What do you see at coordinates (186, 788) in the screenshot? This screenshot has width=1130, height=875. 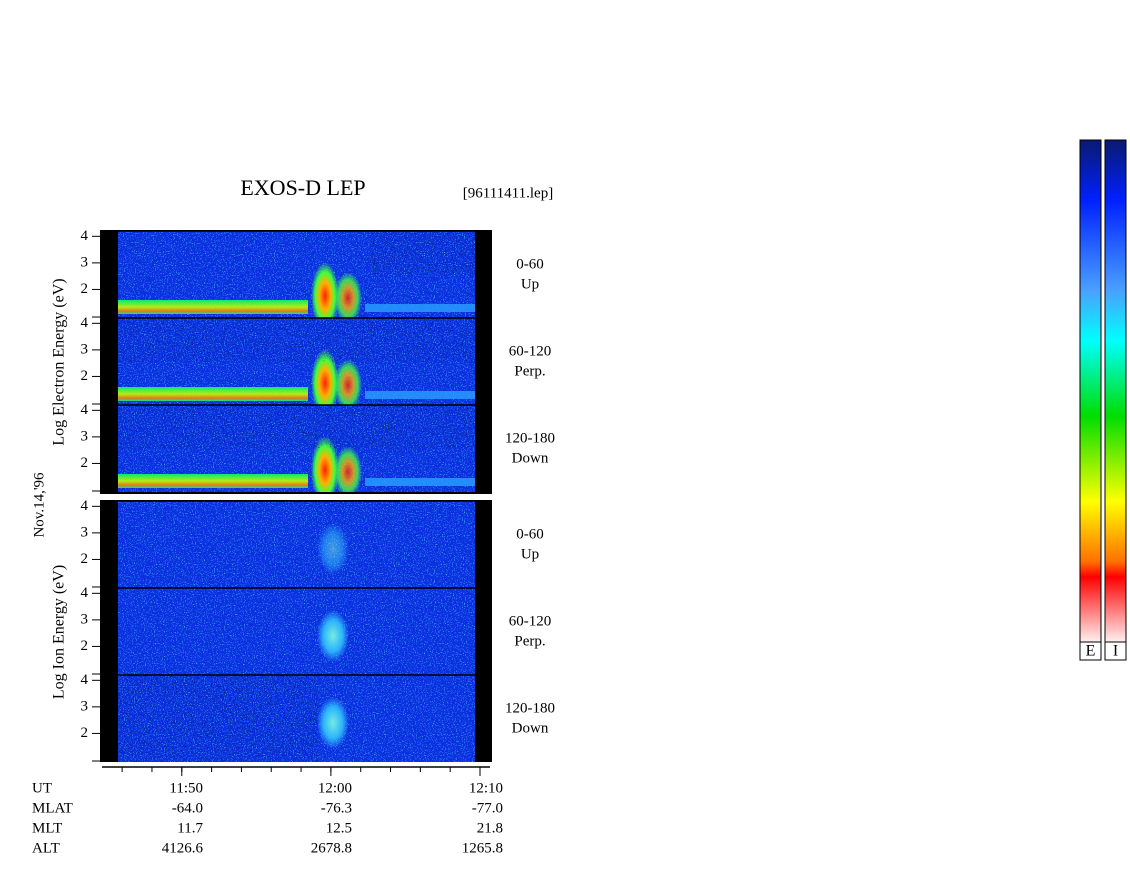 I see `x-tick-label: 11:50` at bounding box center [186, 788].